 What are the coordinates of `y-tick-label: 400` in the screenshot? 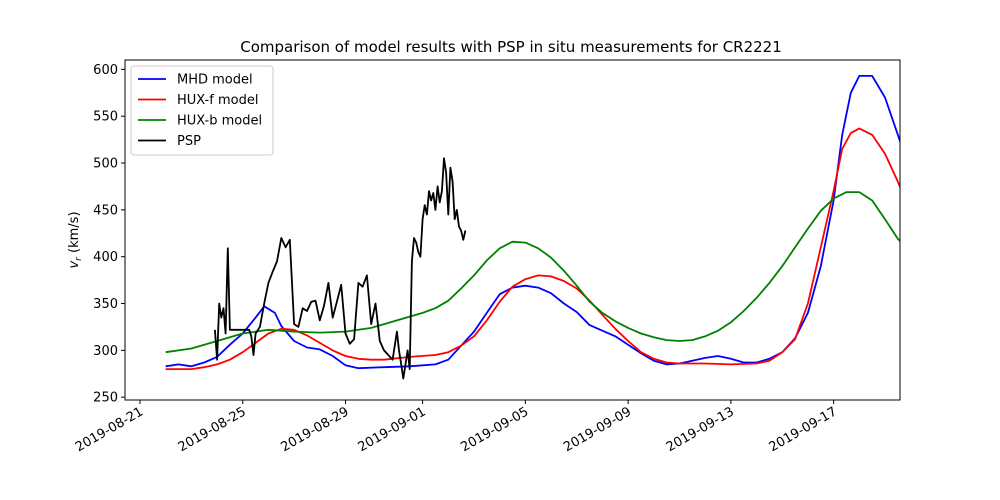 It's located at (105, 257).